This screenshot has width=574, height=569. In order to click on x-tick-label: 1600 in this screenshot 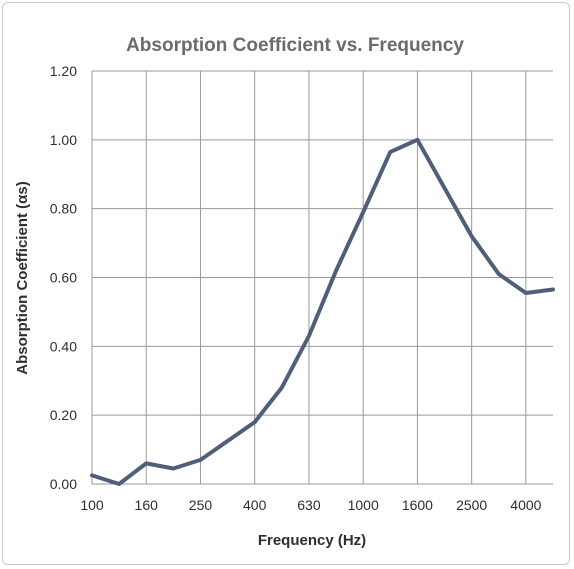, I will do `click(417, 505)`.